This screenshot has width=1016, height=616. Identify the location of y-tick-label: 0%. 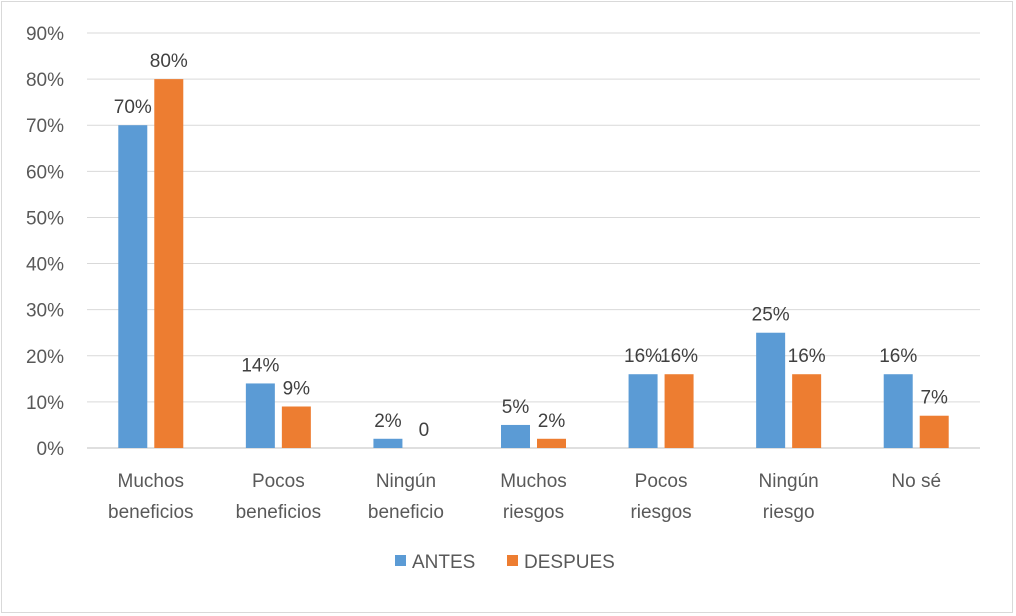
(51, 449).